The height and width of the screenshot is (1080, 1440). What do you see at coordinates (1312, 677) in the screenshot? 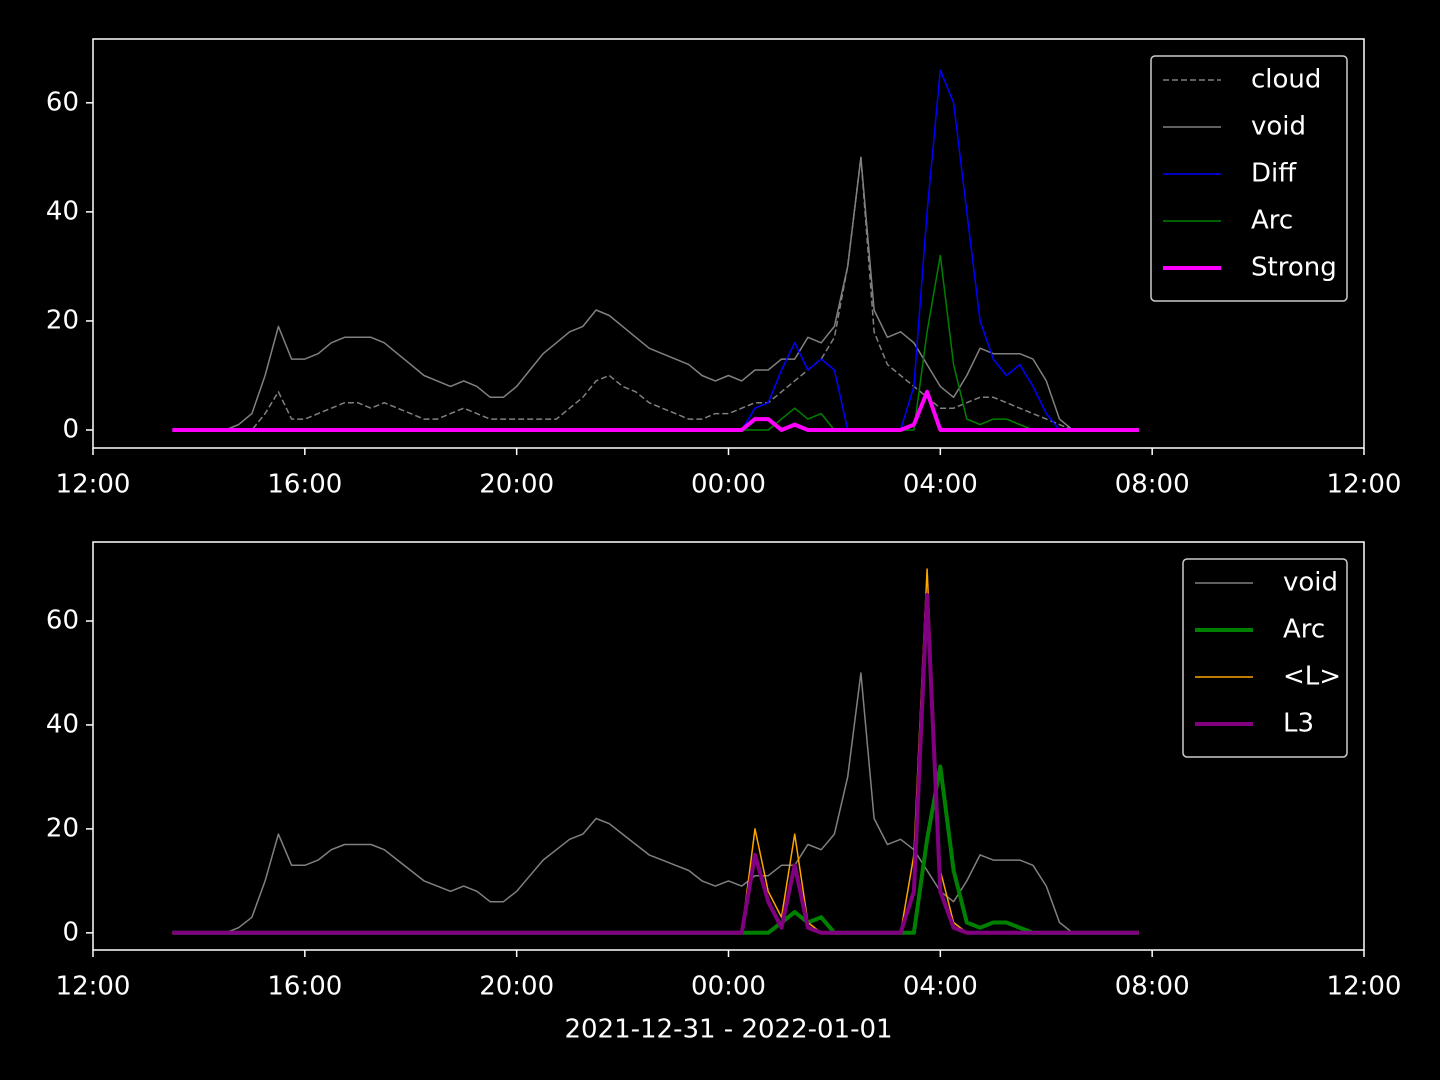
I see `legend-label: <L>` at bounding box center [1312, 677].